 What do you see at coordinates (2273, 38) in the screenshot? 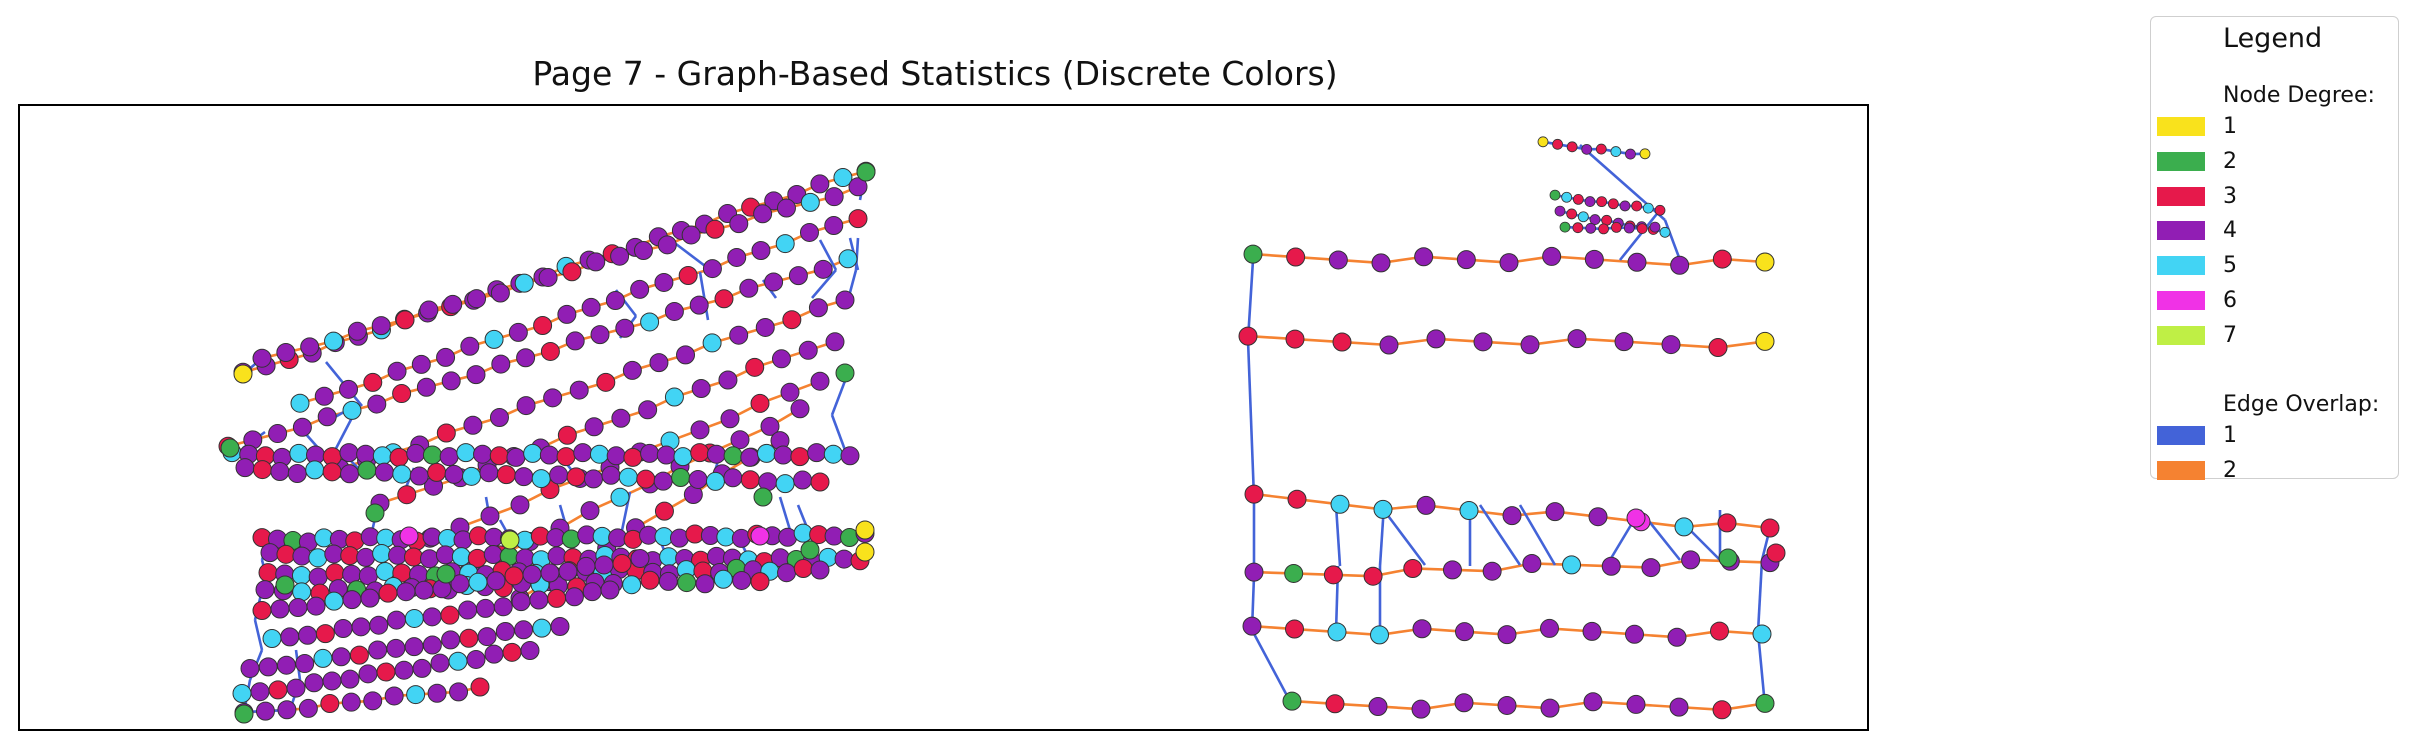
I see `legend-title: Legend` at bounding box center [2273, 38].